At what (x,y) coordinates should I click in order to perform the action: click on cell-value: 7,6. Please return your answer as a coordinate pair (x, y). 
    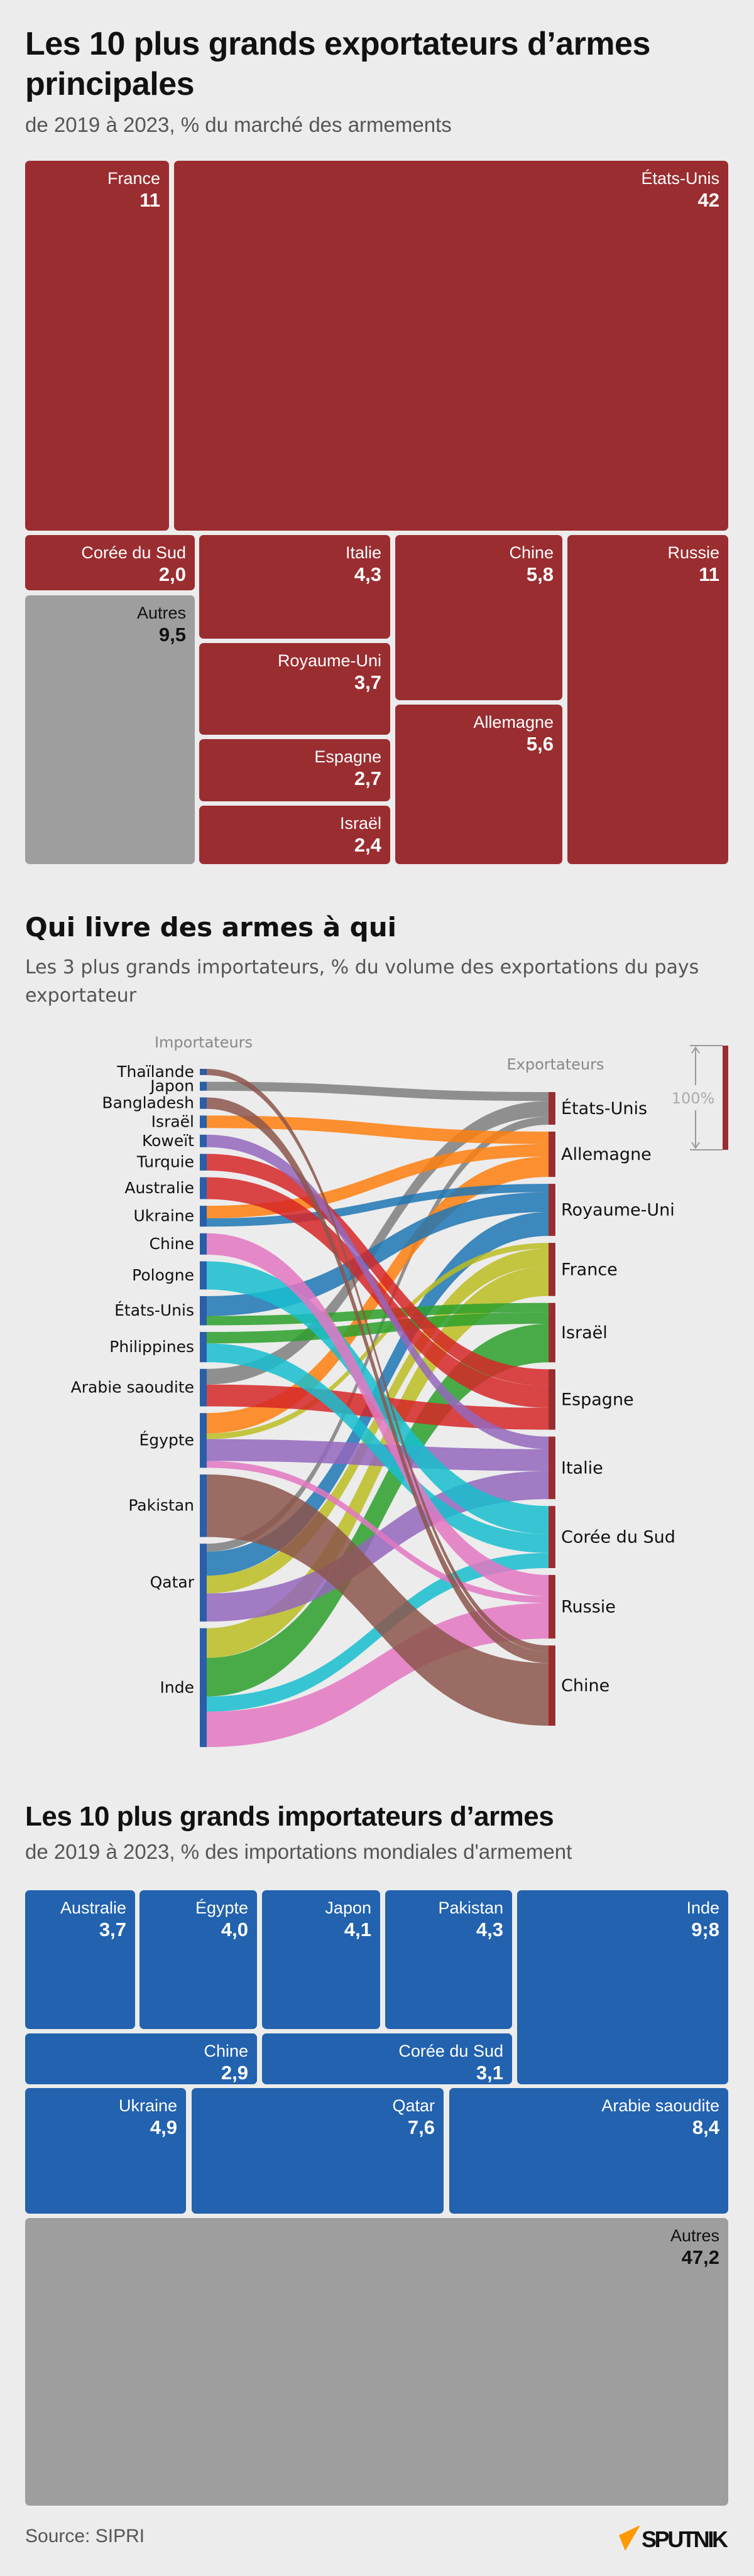
    Looking at the image, I should click on (421, 2127).